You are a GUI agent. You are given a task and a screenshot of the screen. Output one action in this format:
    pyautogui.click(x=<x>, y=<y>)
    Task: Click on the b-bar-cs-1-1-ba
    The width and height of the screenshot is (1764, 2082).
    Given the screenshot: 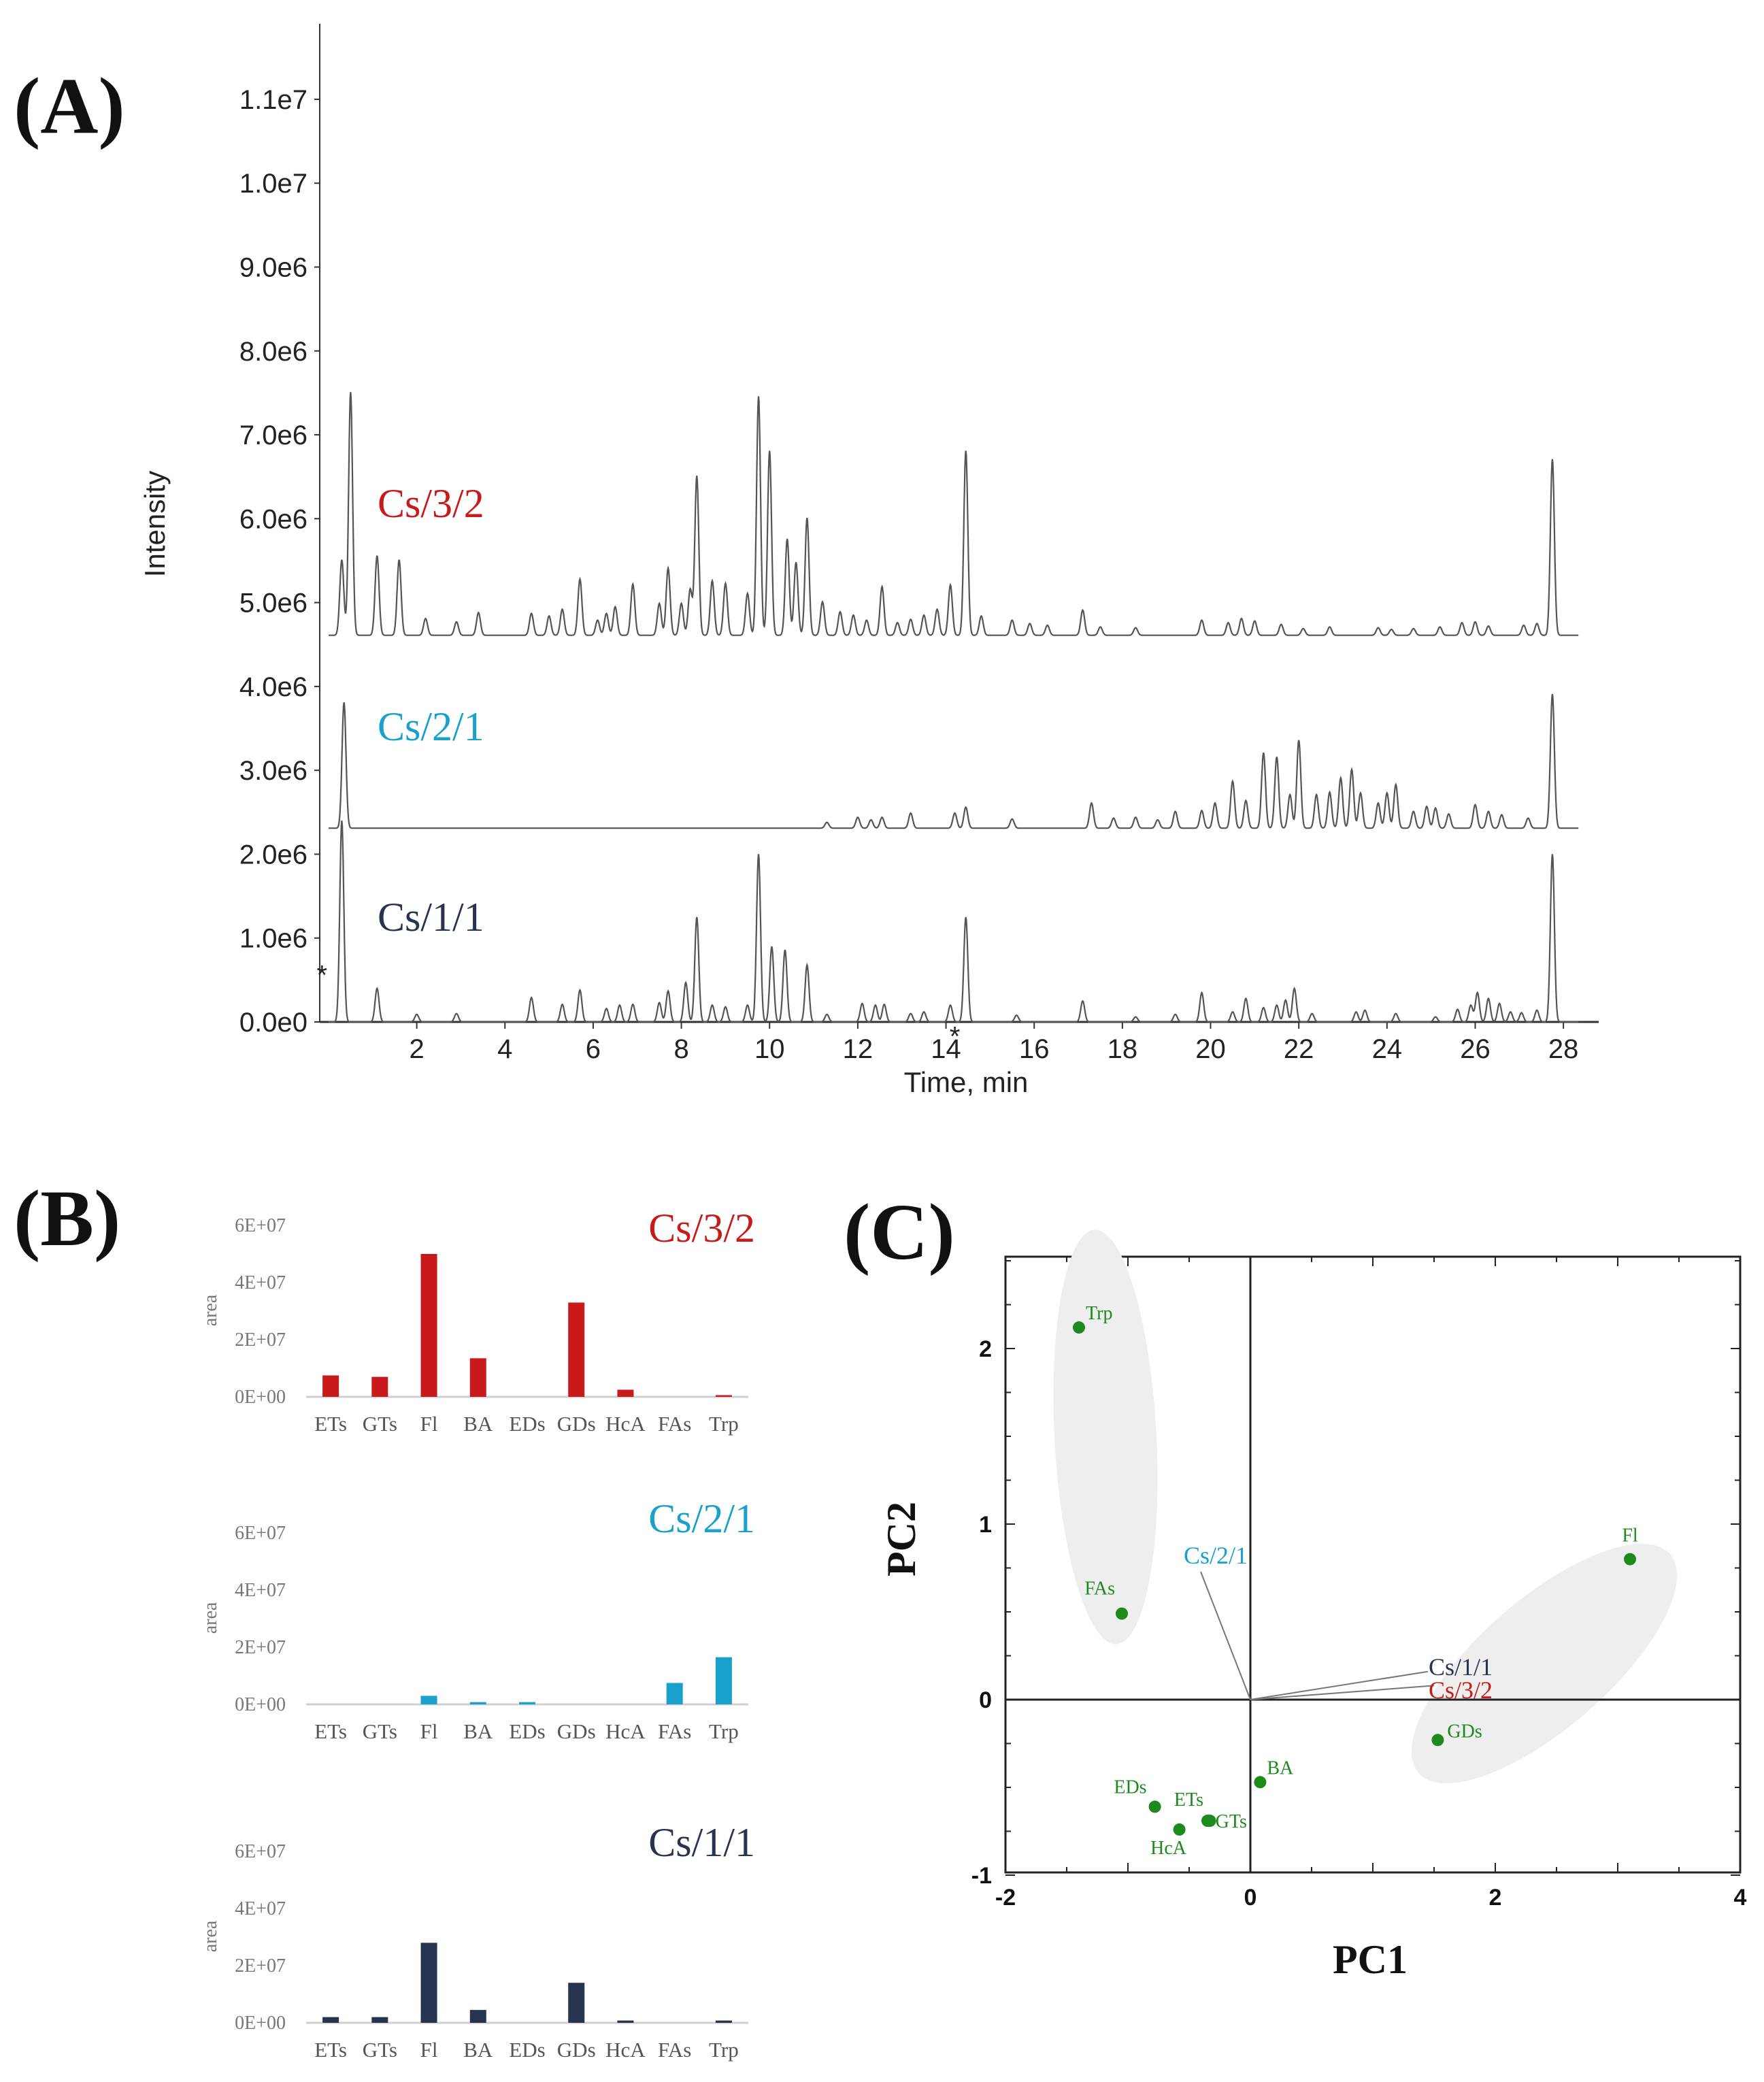 What is the action you would take?
    pyautogui.click(x=477, y=2017)
    